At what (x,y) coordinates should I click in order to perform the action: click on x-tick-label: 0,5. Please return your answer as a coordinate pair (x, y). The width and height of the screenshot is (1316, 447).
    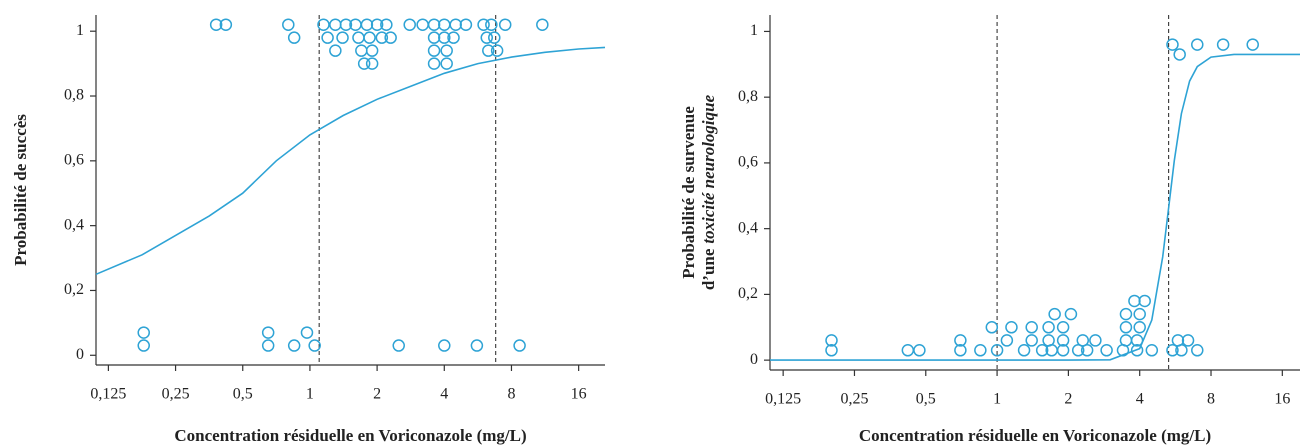
    Looking at the image, I should click on (926, 399).